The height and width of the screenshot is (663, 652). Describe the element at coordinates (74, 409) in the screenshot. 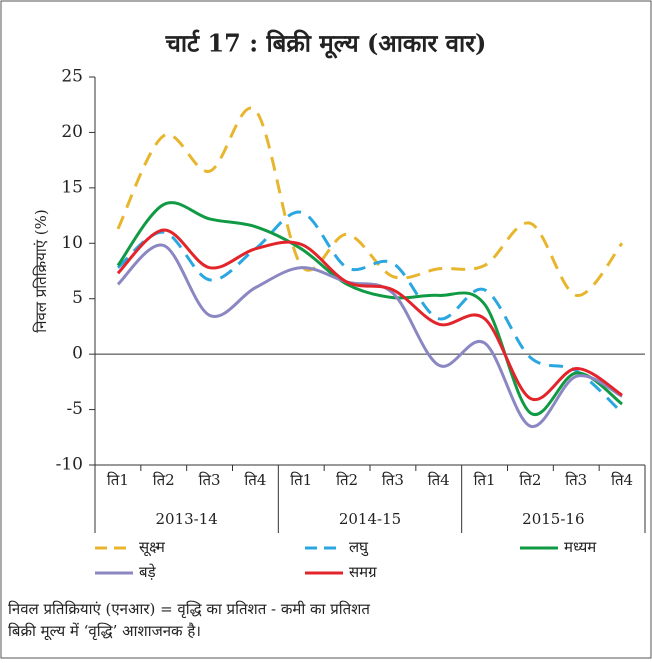

I see `y-tick-label: -5` at that location.